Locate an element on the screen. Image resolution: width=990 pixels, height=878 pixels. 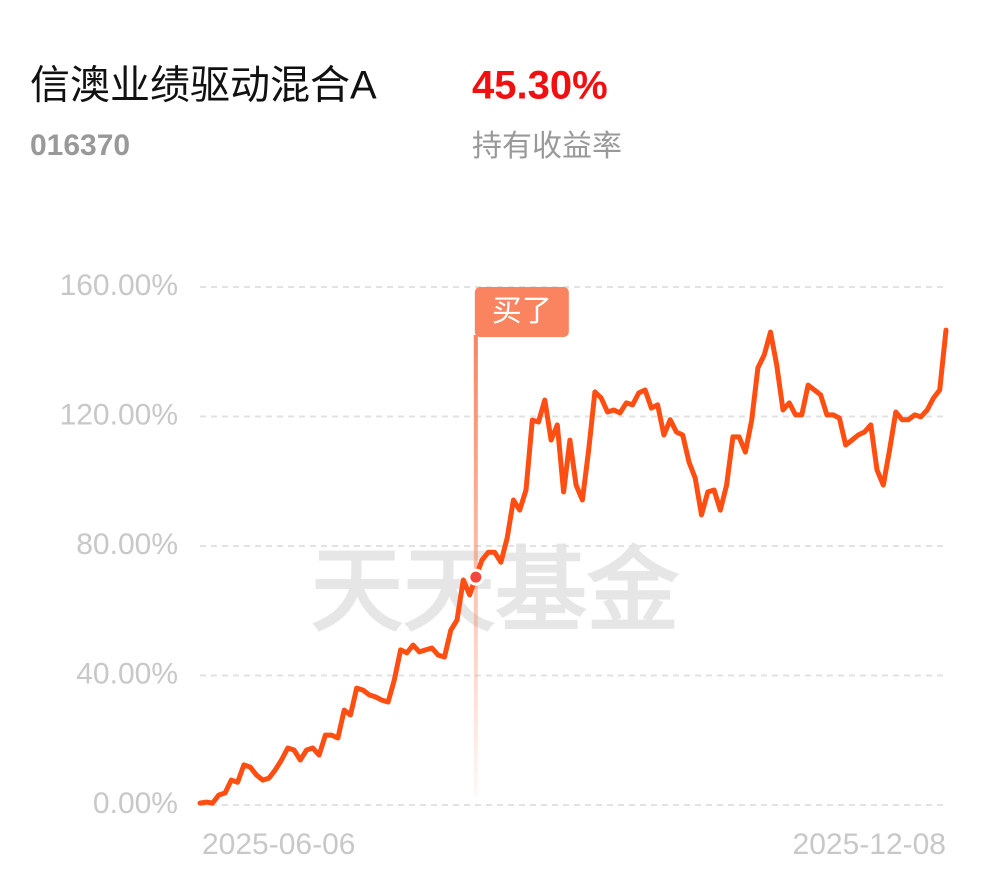
y-tick-label: 120.00% is located at coordinates (119, 414).